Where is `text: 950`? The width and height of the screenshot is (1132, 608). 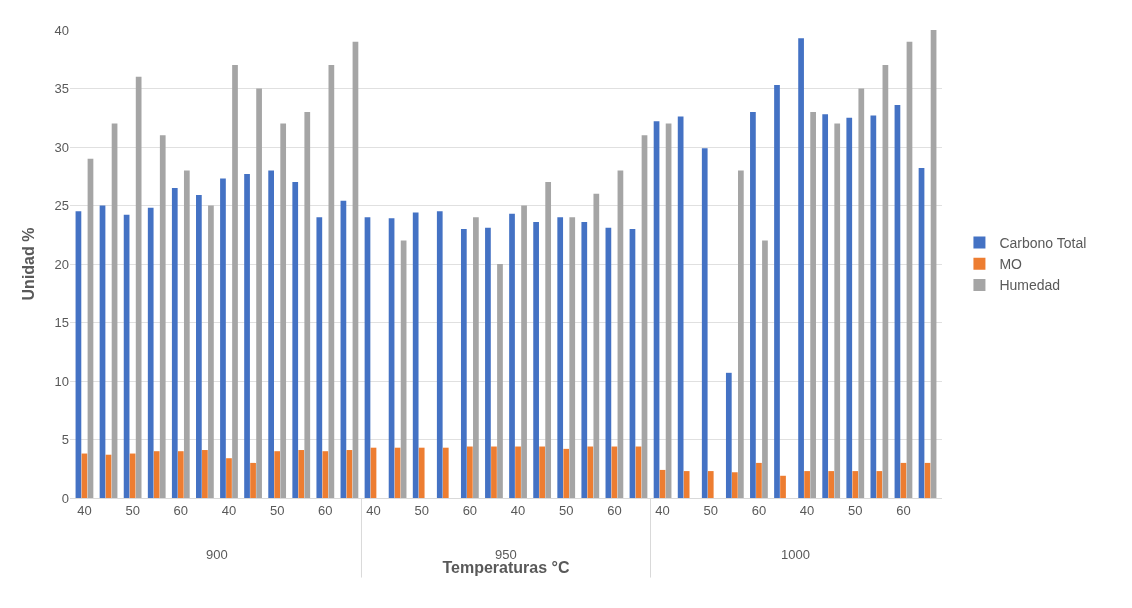 text: 950 is located at coordinates (506, 554).